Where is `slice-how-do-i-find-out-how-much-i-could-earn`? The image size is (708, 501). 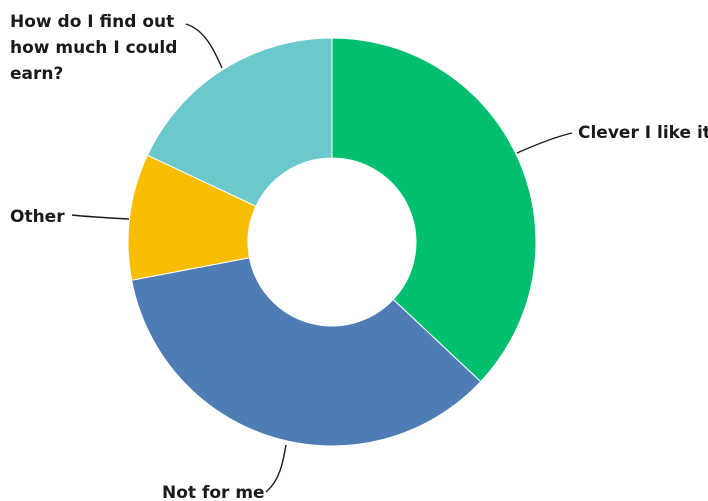
slice-how-do-i-find-out-how-much-i-could-earn is located at coordinates (239, 122).